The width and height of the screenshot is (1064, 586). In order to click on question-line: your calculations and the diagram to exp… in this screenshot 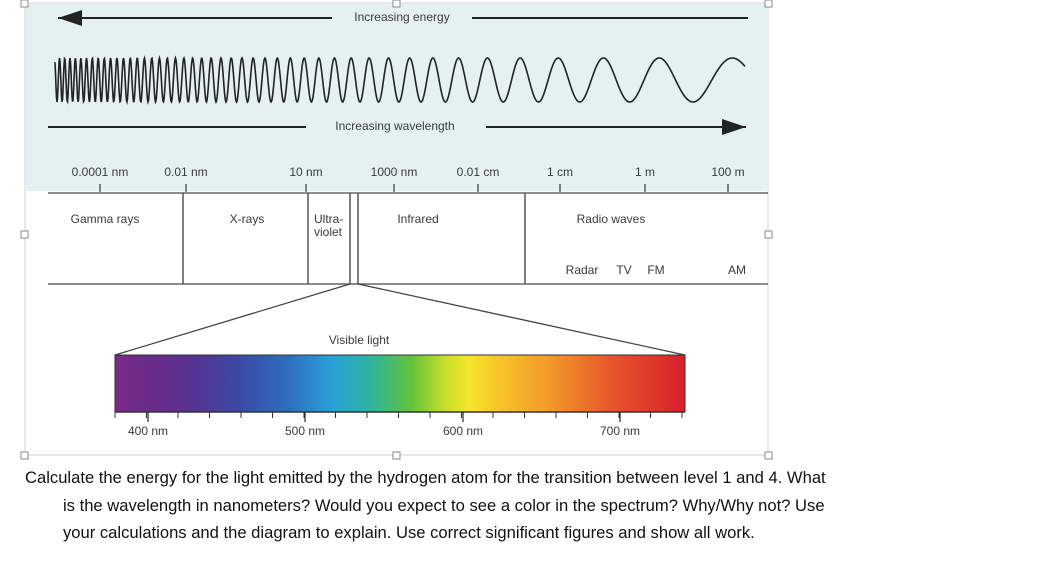, I will do `click(409, 532)`.